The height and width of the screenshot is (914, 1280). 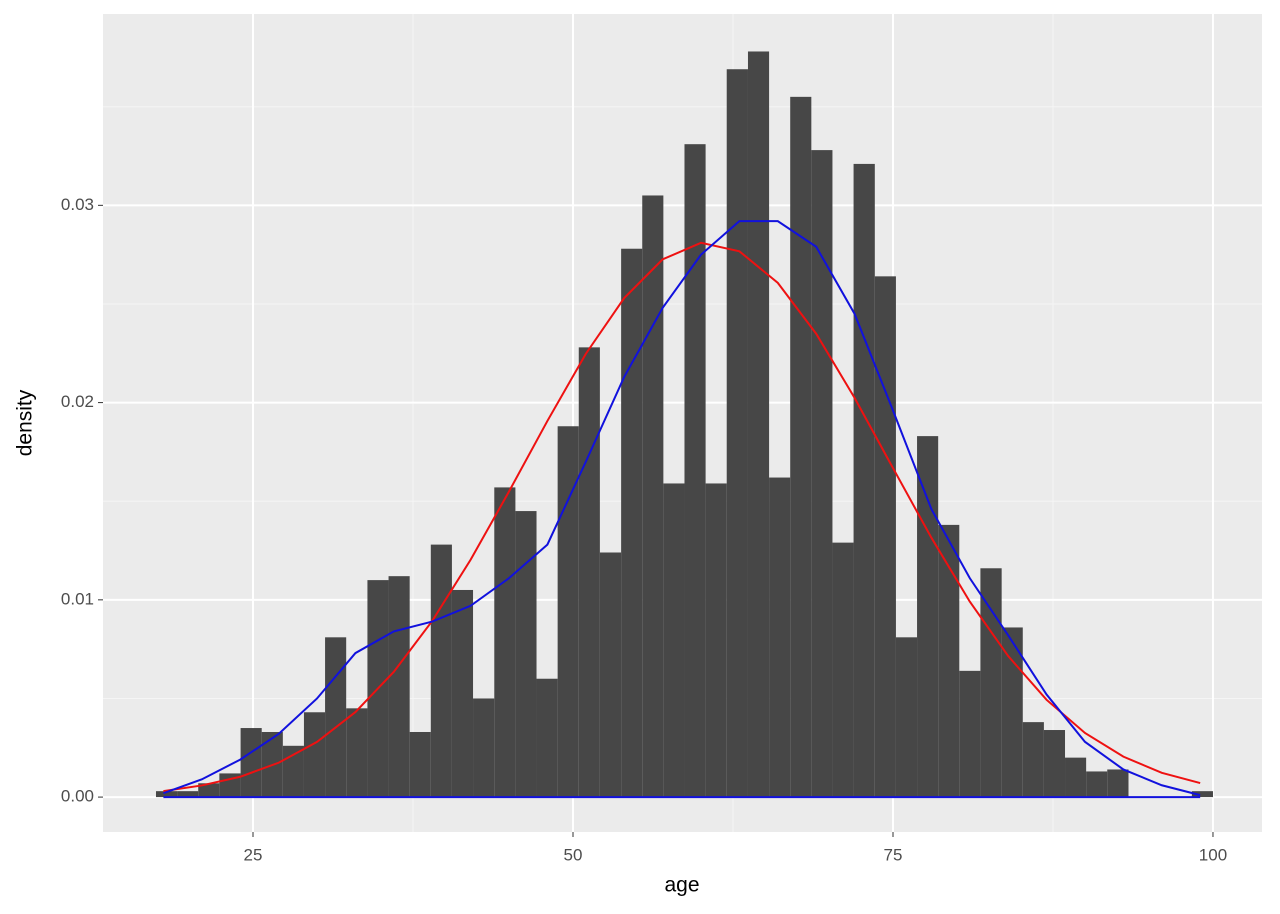 What do you see at coordinates (681, 885) in the screenshot?
I see `x-axis-title: age` at bounding box center [681, 885].